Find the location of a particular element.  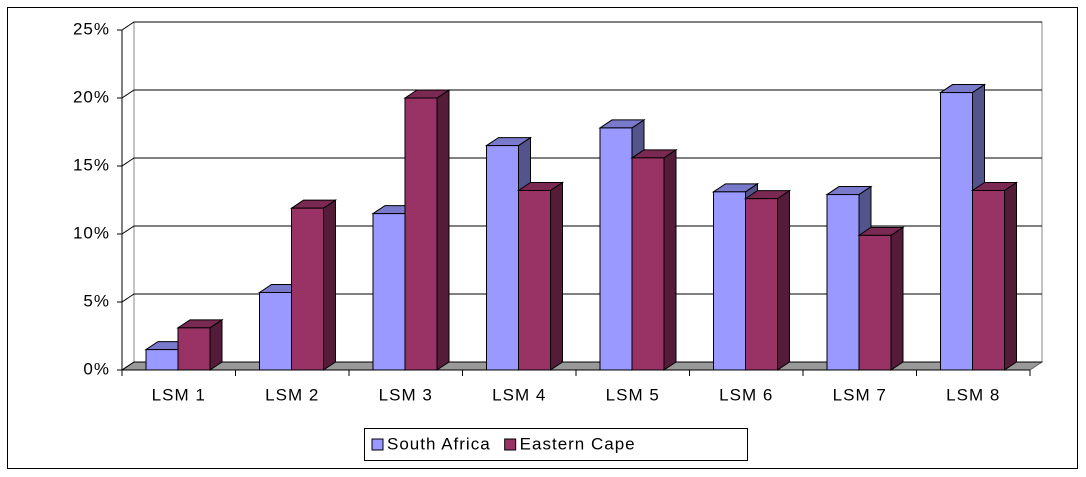

x-tick-label: LSM 3 is located at coordinates (406, 394).